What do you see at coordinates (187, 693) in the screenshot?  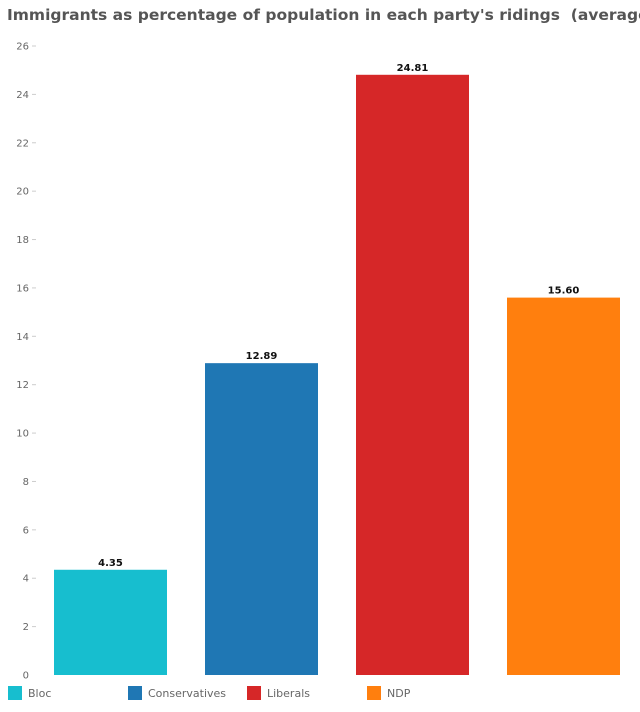 I see `legend-label: Conservatives` at bounding box center [187, 693].